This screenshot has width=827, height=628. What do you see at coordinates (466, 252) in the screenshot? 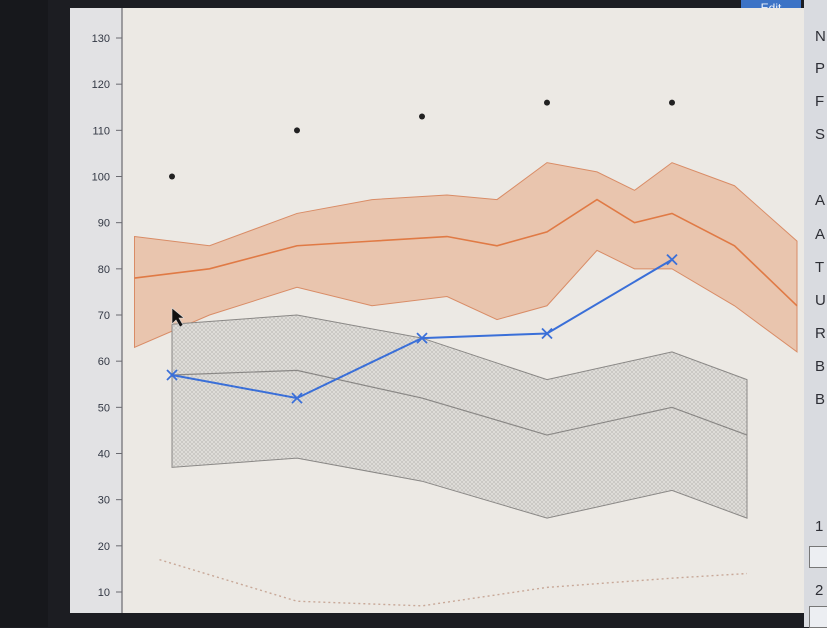
I see `orange-center-line` at bounding box center [466, 252].